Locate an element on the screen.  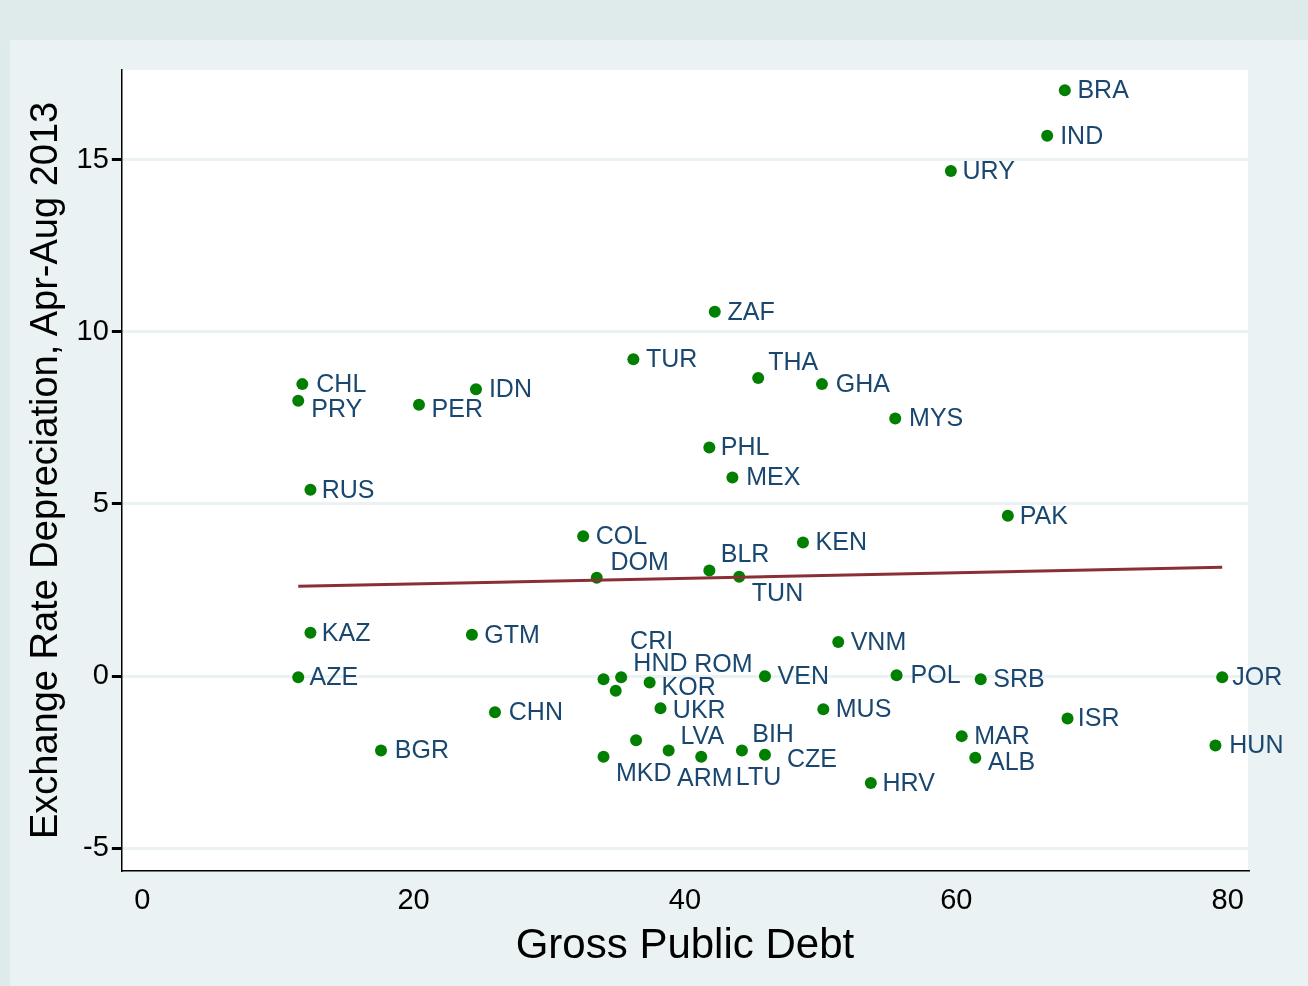
annotation: POL is located at coordinates (935, 674).